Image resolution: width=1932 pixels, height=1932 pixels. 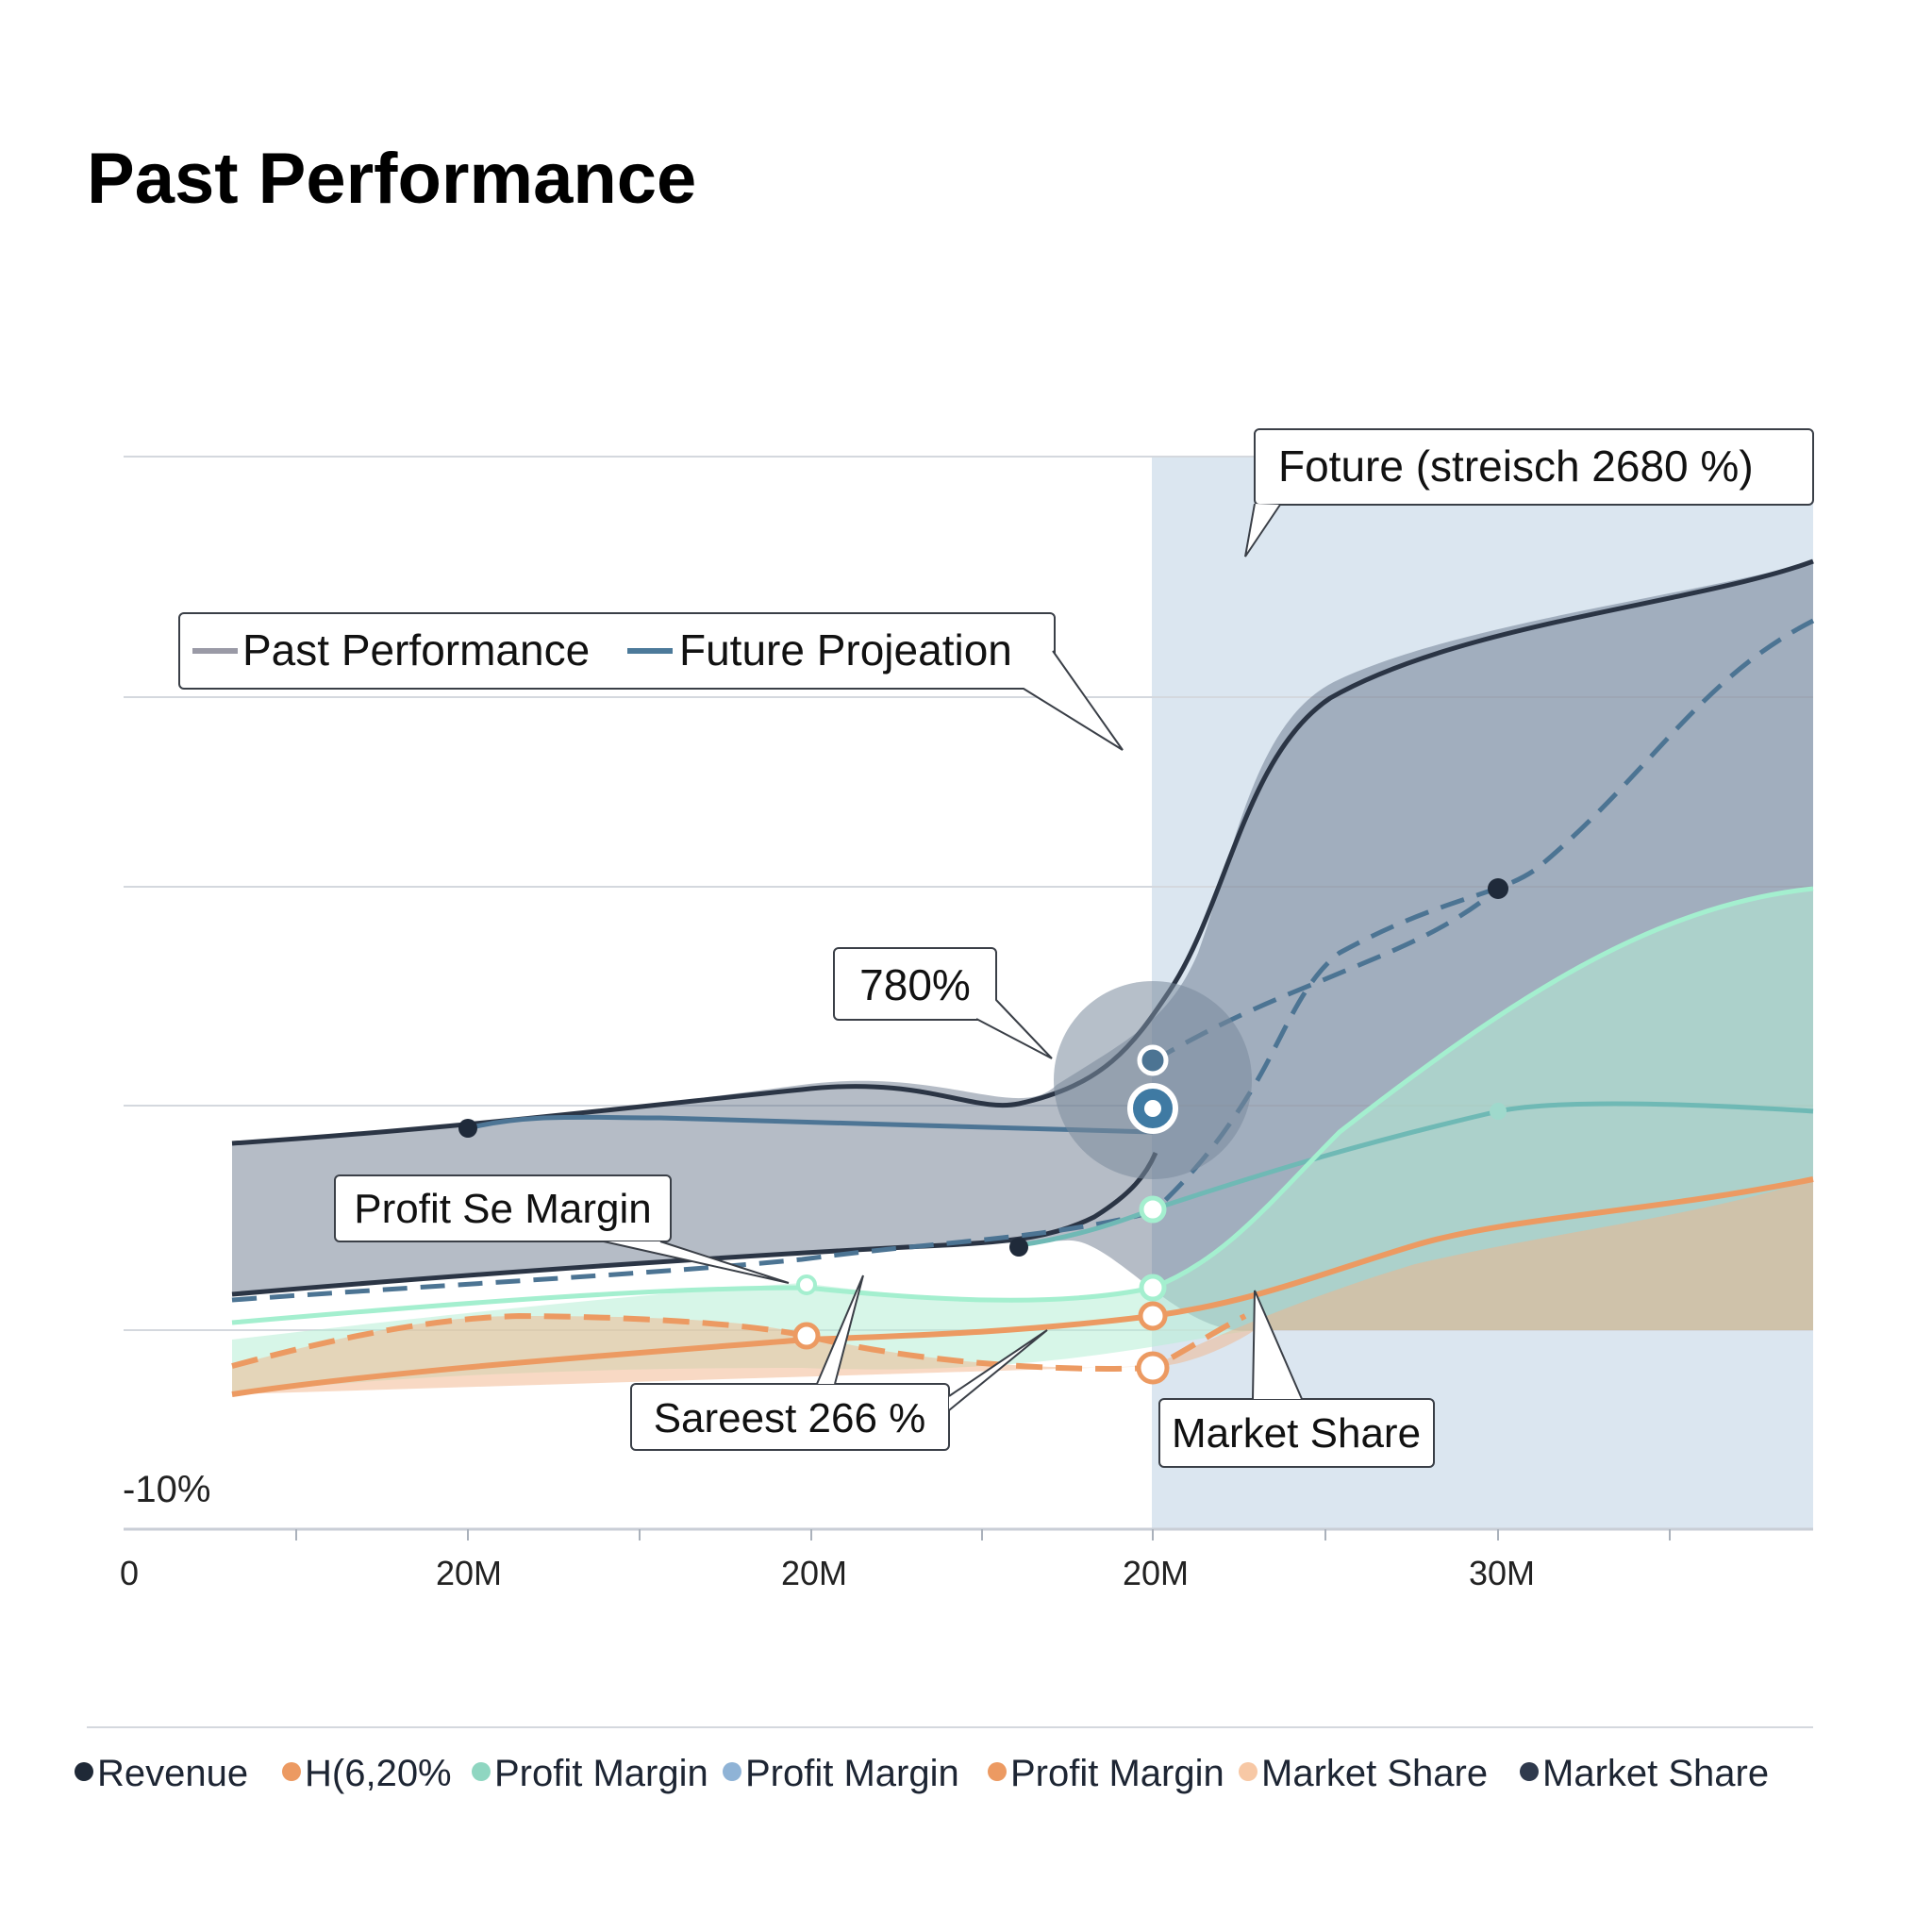 I want to click on callout-market-share: Market Share, so click(x=1297, y=1379).